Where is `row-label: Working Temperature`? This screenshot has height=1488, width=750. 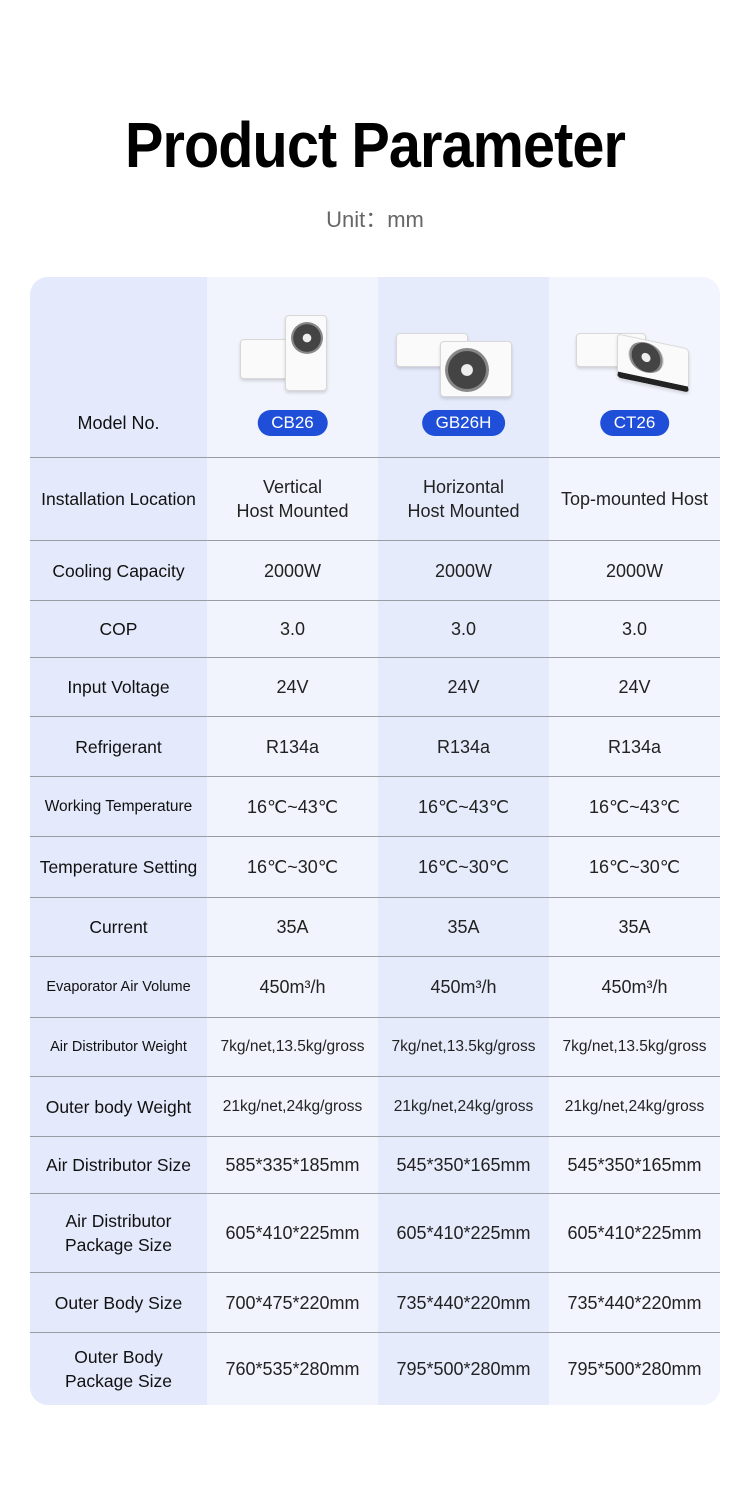 row-label: Working Temperature is located at coordinates (118, 806).